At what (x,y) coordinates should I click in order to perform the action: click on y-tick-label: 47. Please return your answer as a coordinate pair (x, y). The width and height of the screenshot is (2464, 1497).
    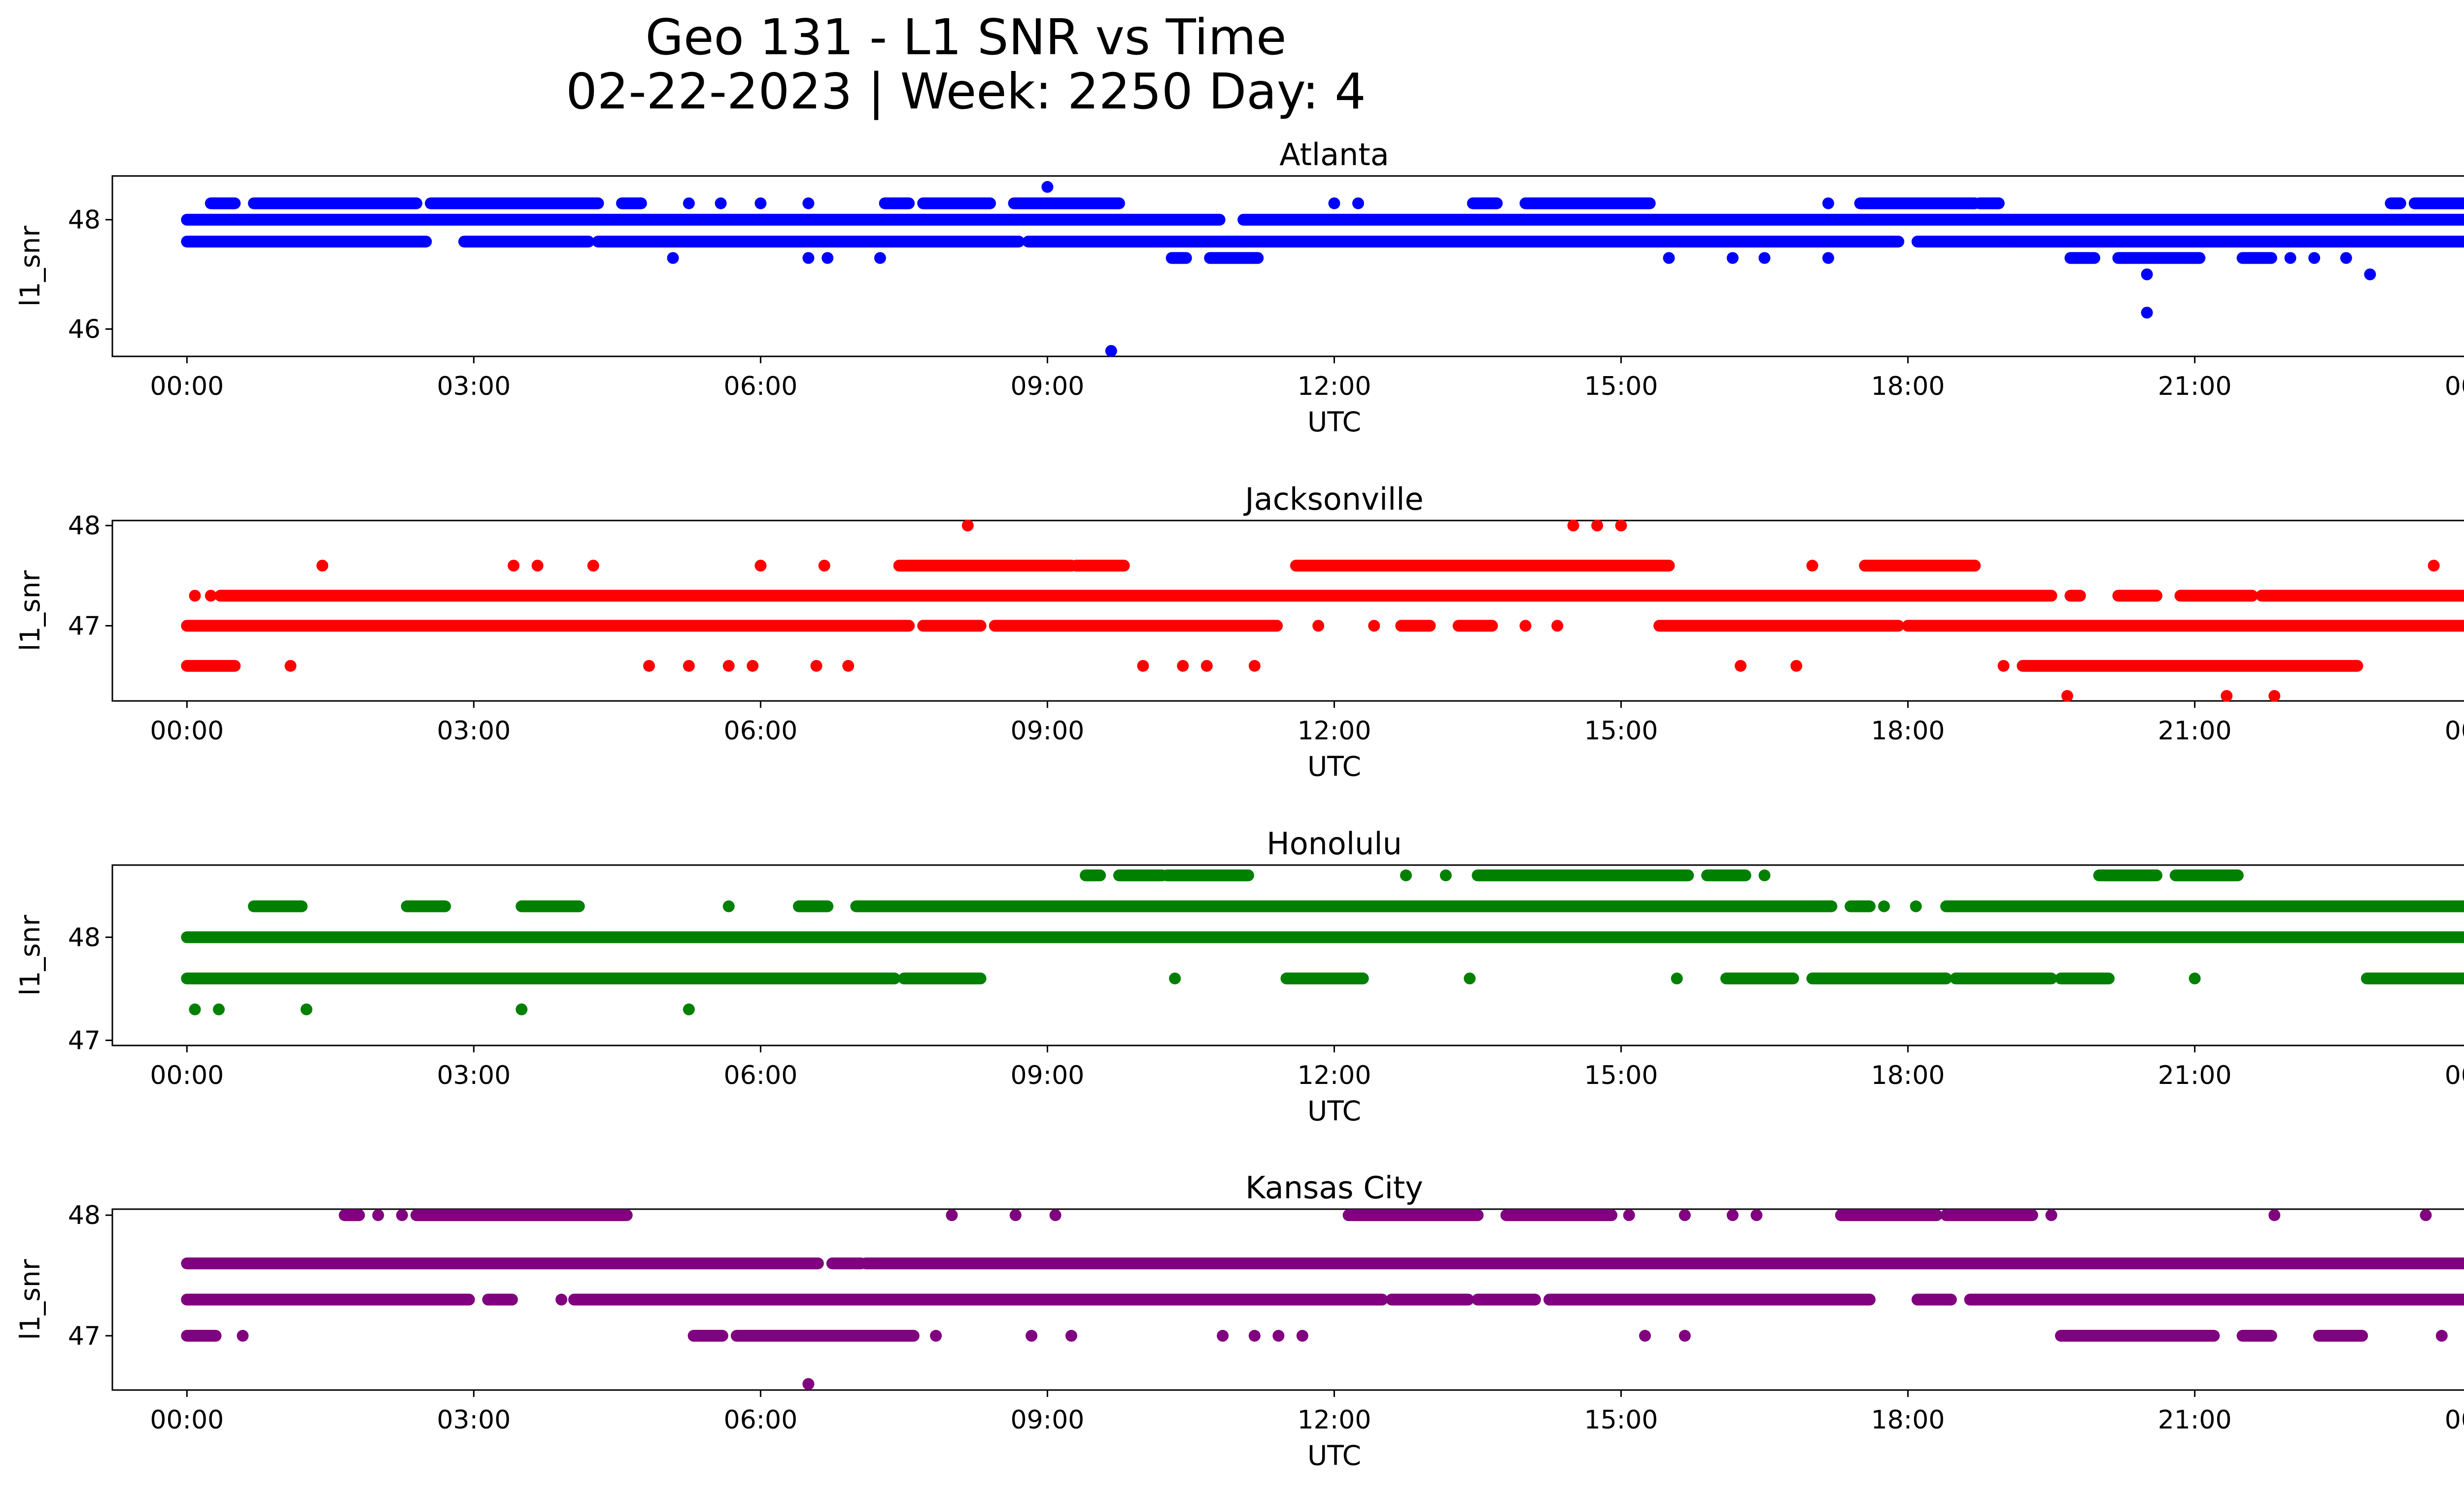
    Looking at the image, I should click on (84, 626).